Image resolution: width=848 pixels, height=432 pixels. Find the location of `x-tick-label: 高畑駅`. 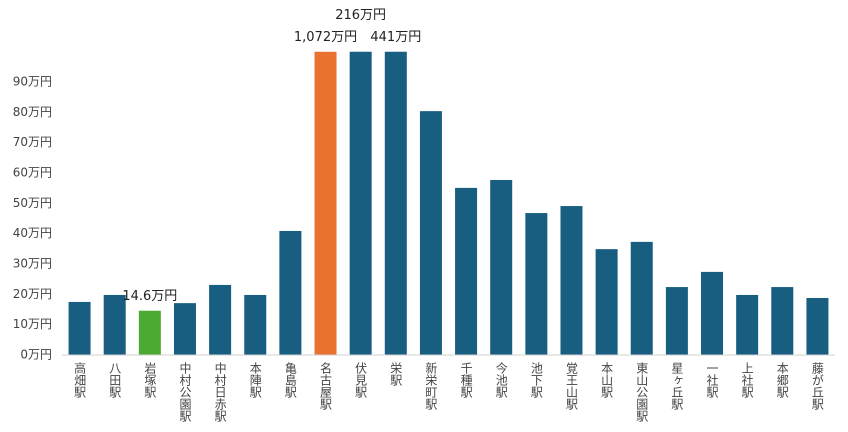

x-tick-label: 高畑駅 is located at coordinates (80, 380).